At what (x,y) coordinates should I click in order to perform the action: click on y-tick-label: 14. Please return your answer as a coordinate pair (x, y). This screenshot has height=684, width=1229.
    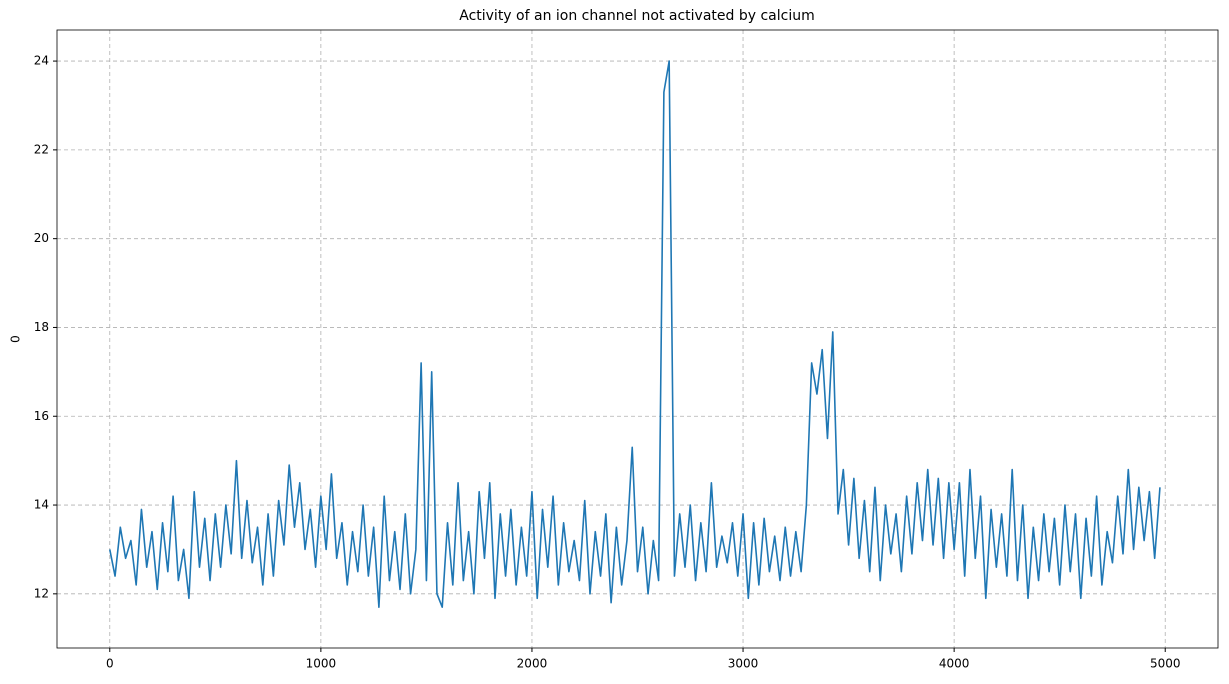
    Looking at the image, I should click on (41, 505).